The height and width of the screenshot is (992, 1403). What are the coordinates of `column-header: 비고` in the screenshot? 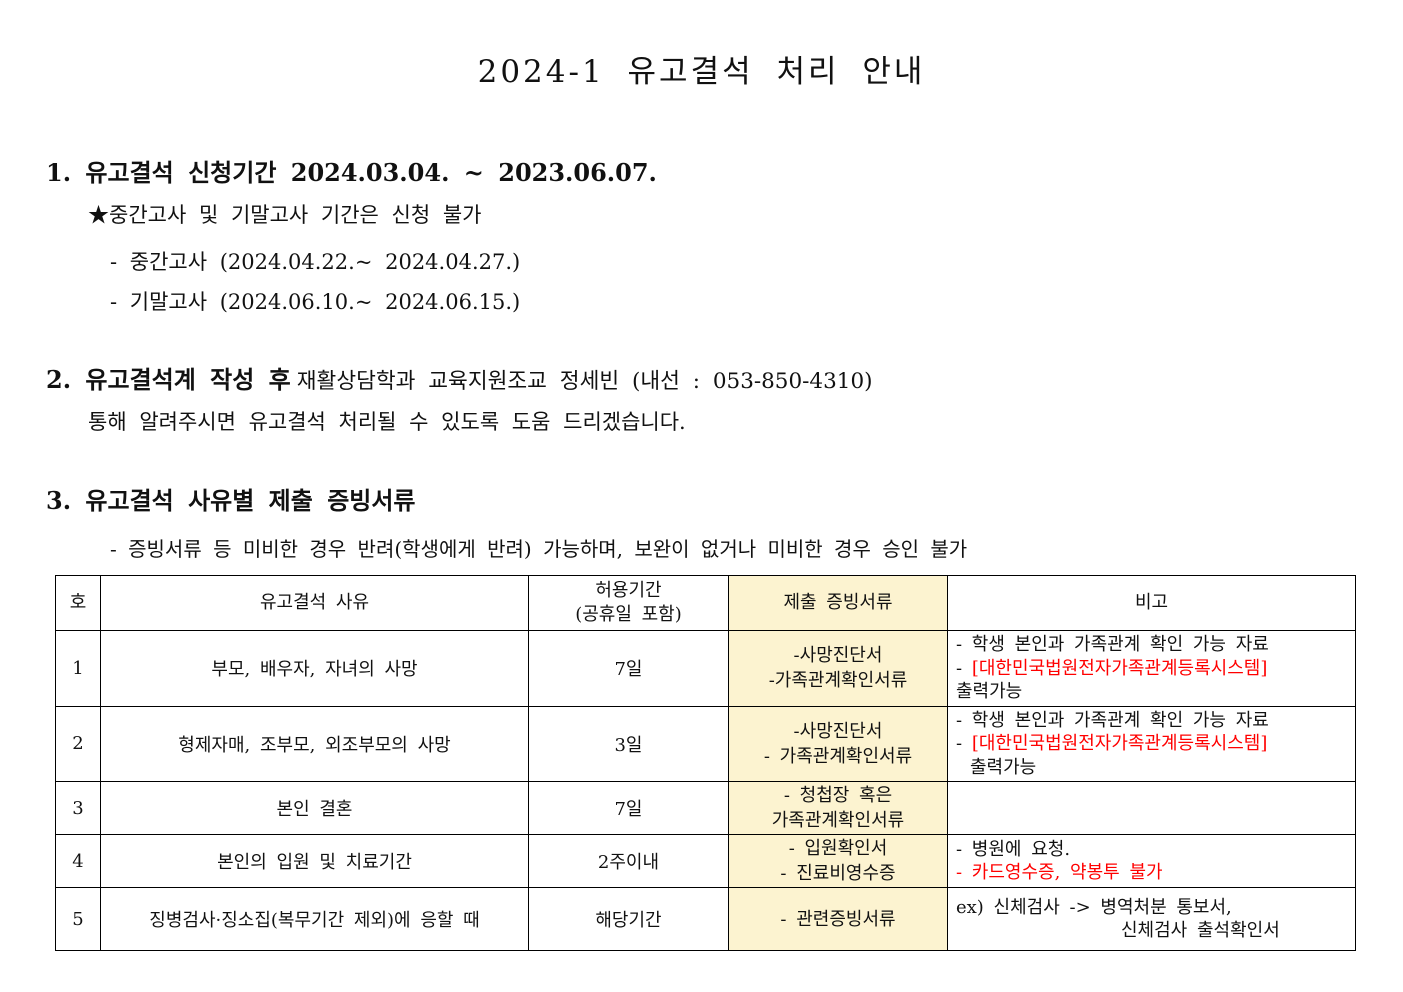 It's located at (1151, 603).